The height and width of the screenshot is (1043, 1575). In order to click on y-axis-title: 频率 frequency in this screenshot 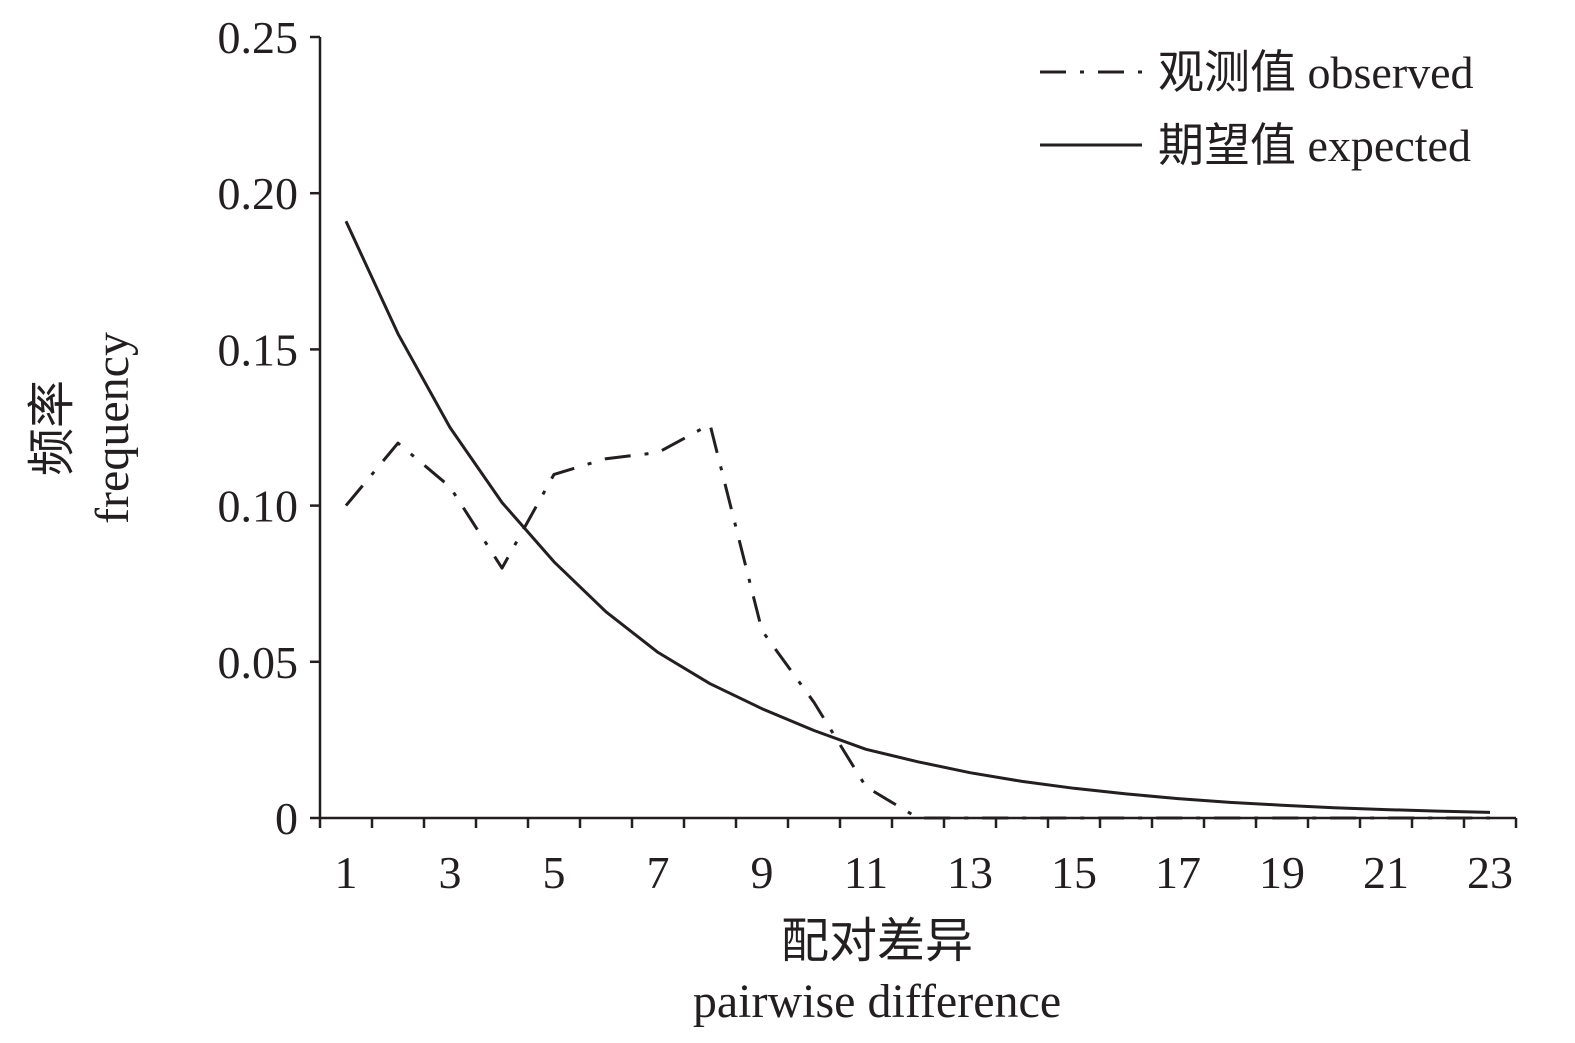, I will do `click(82, 428)`.